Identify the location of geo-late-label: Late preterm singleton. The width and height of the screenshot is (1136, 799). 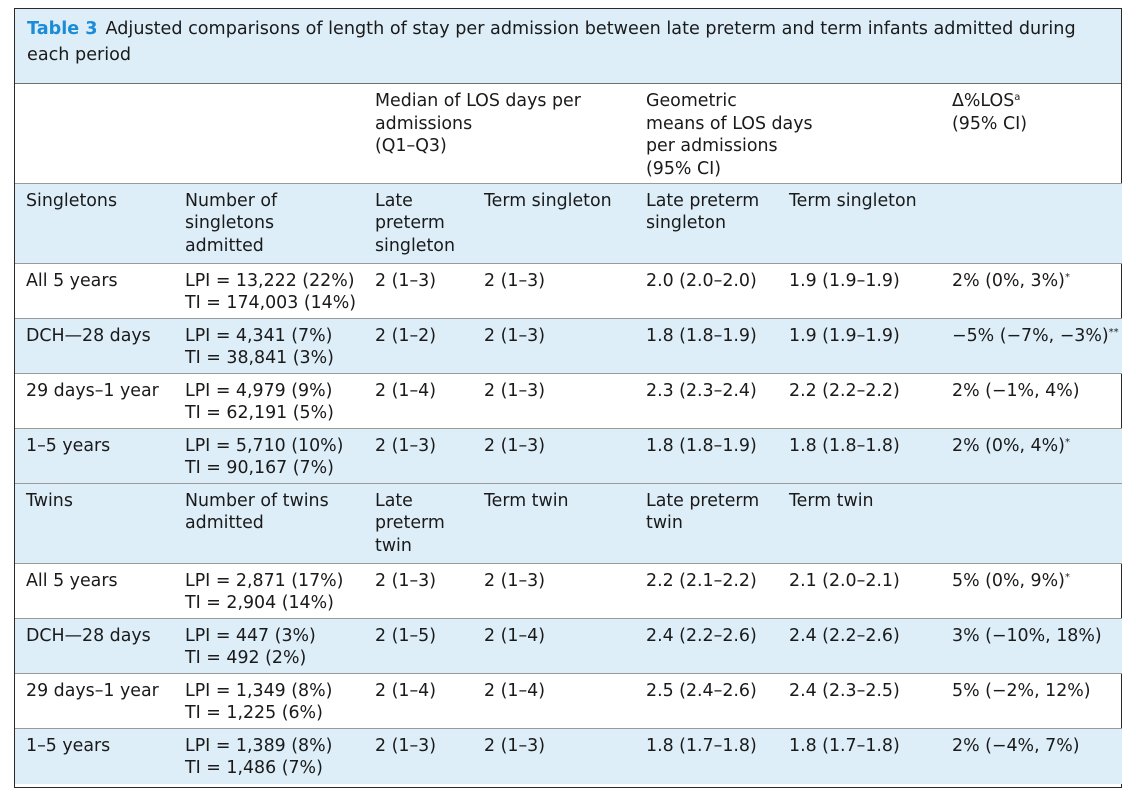
(706, 222).